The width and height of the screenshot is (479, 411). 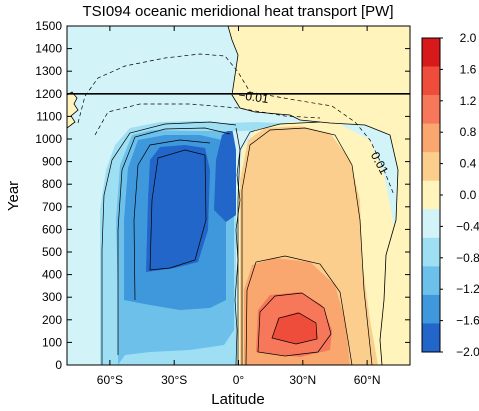 What do you see at coordinates (467, 226) in the screenshot?
I see `colorbar-tick-label: −0.4` at bounding box center [467, 226].